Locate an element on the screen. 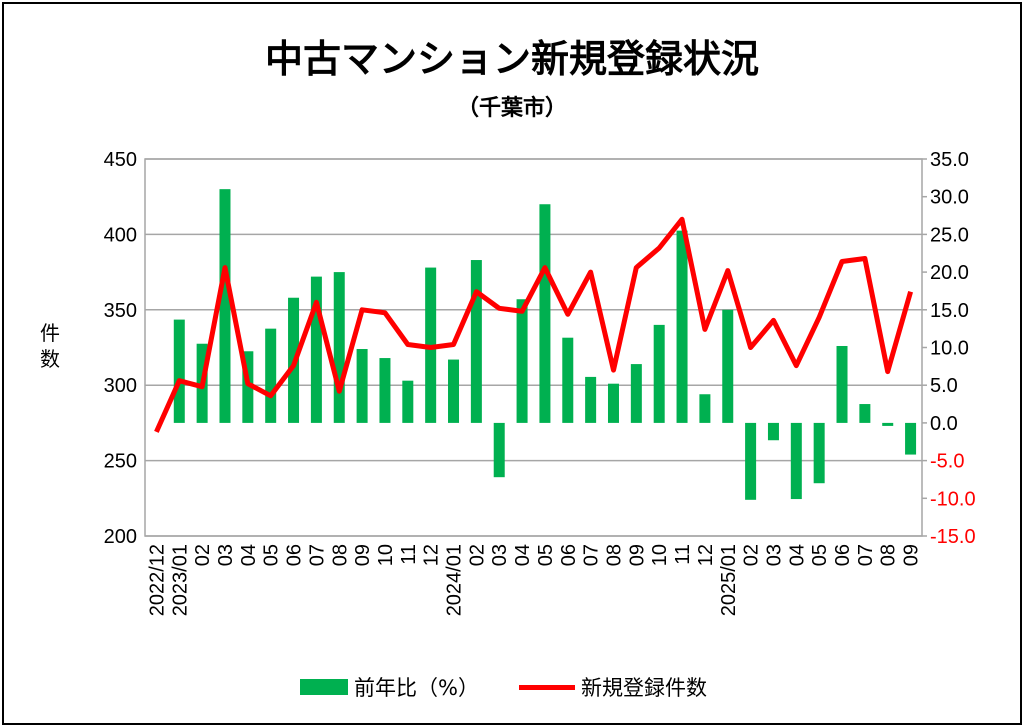  right-tick-label: 5.0 is located at coordinates (944, 386).